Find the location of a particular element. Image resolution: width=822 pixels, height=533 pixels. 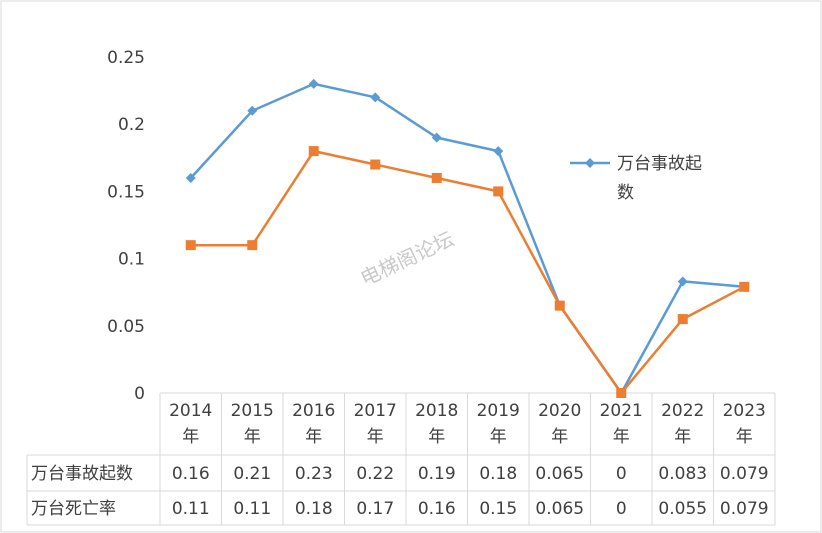

table-cell: 0.17 is located at coordinates (375, 509).